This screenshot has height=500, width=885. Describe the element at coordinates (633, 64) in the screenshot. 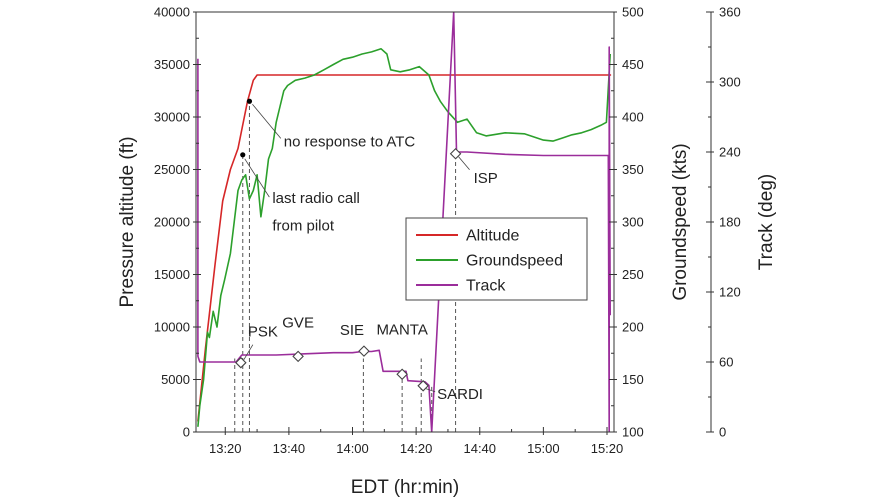

I see `groundspeed-tick-label: 450` at that location.